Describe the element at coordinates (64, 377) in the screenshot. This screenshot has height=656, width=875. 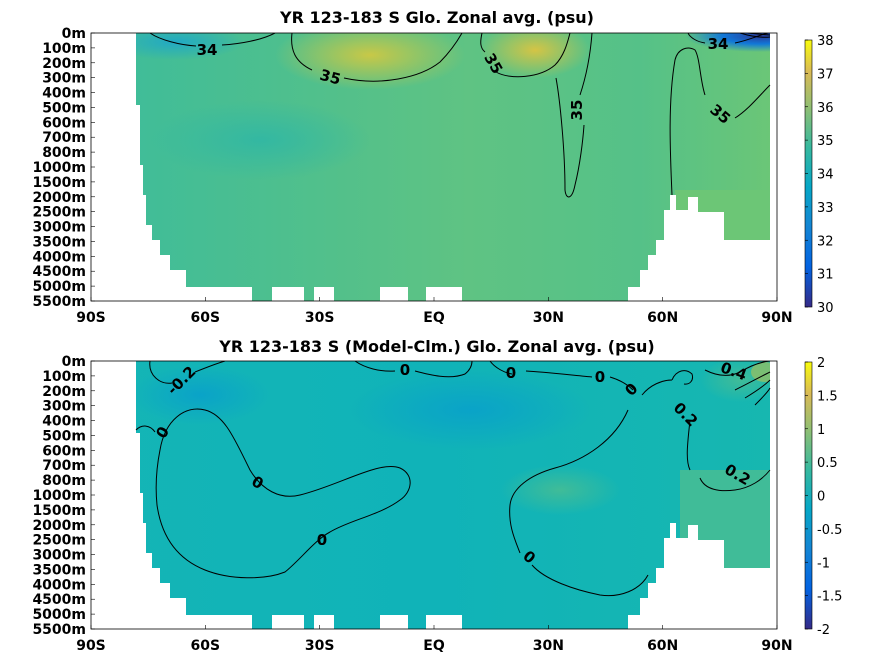
I see `y-tick-label-bot-1: 100m` at that location.